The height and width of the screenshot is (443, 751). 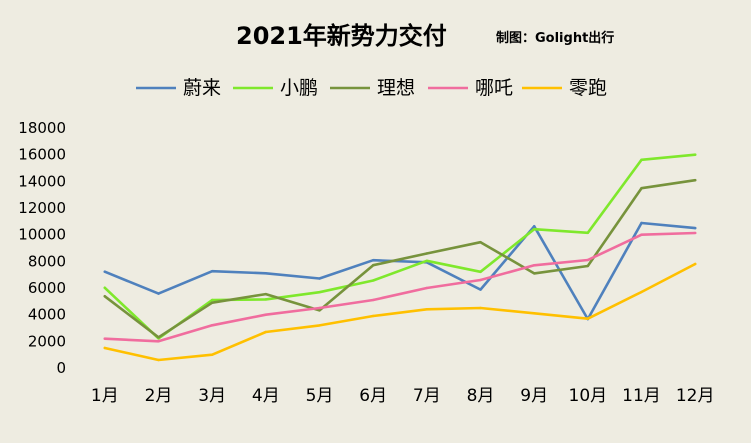 I want to click on x-tick-label: 4月, so click(x=266, y=396).